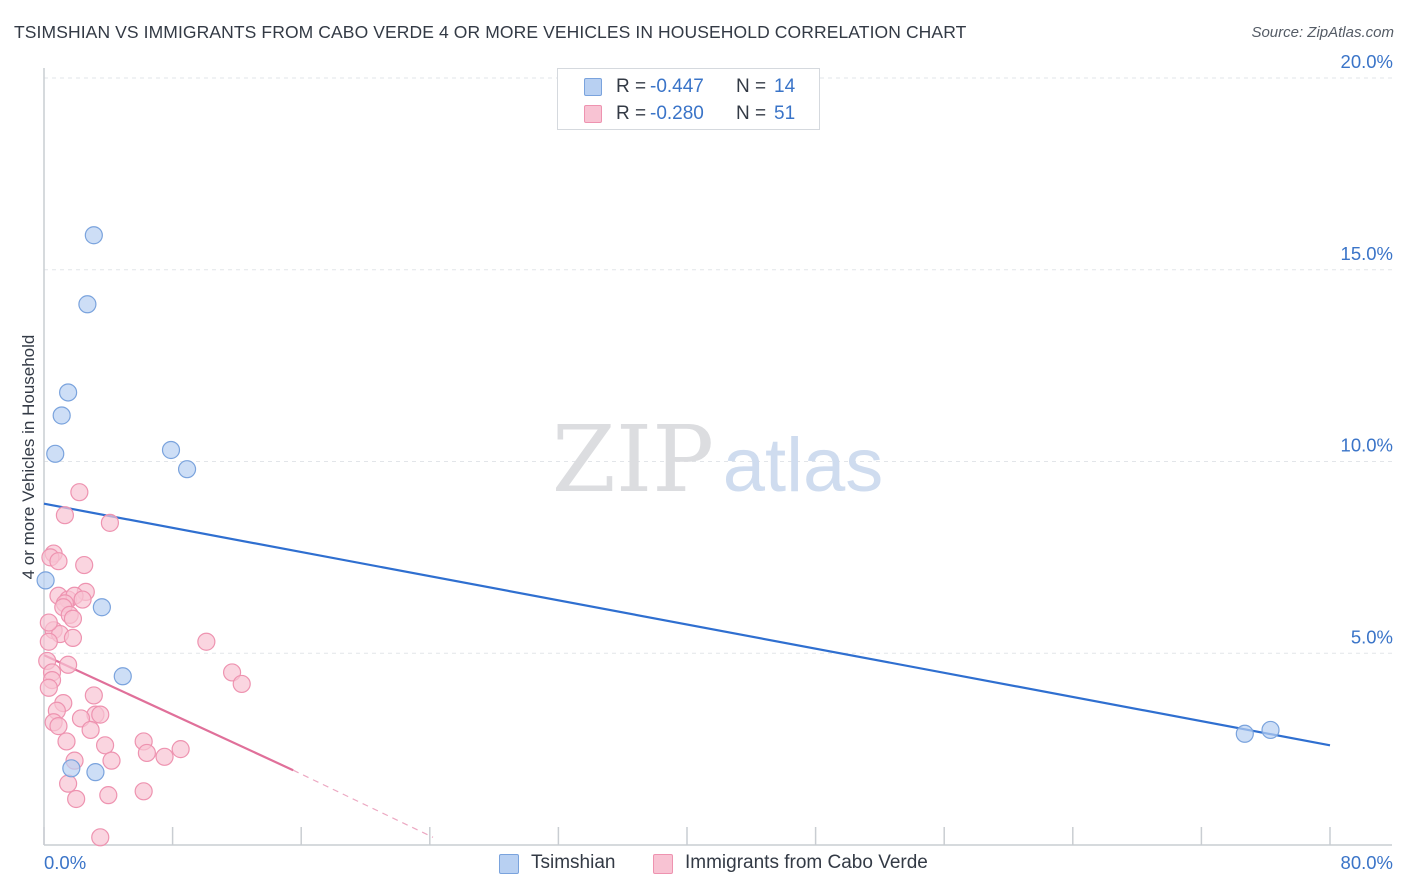 This screenshot has width=1406, height=892. I want to click on legend-row-tsimshian: R = -0.447 N = 14, so click(688, 88).